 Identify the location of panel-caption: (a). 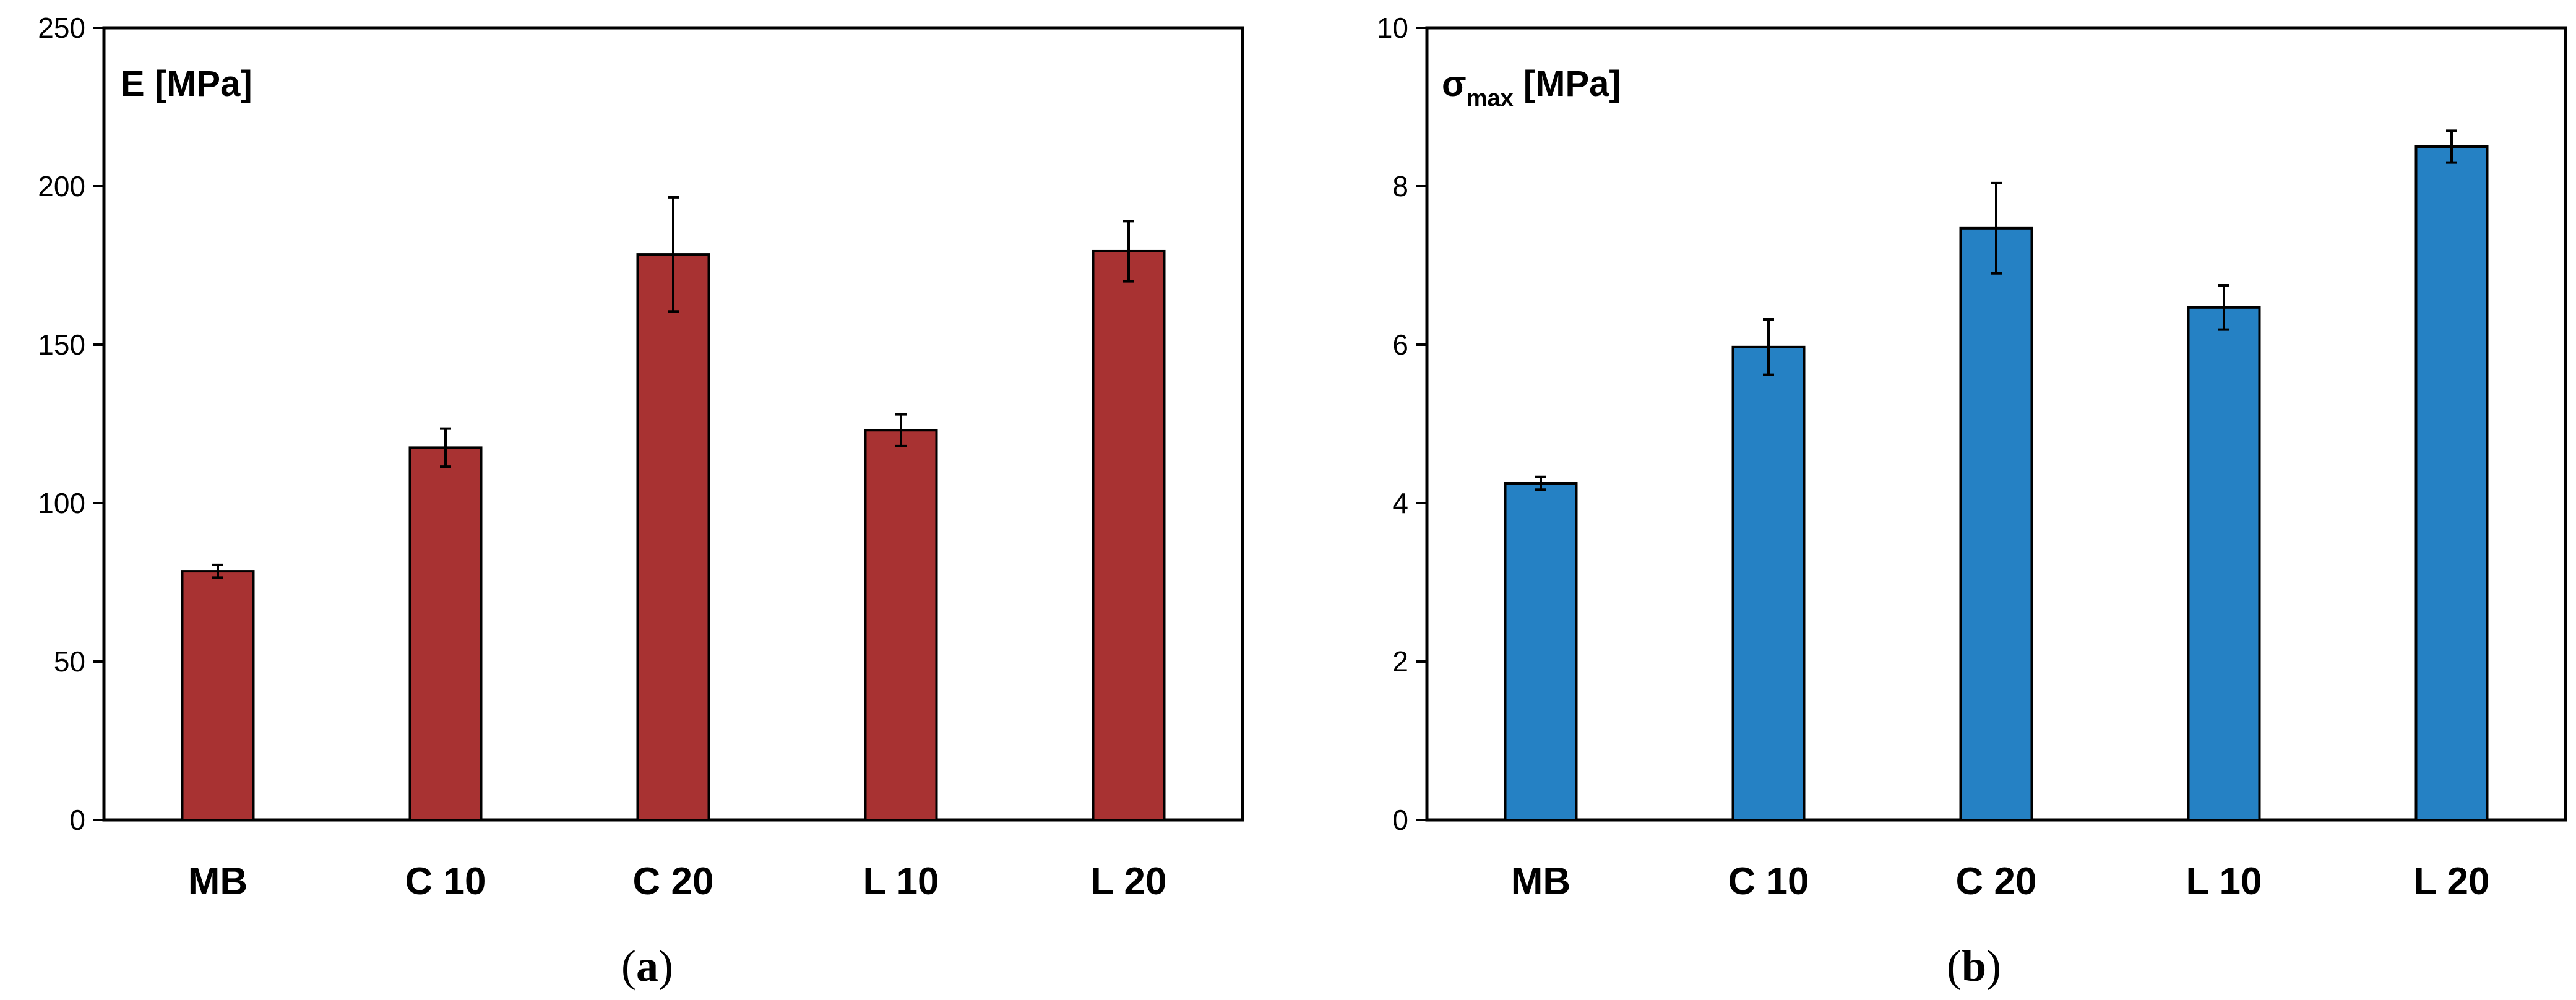
(647, 966).